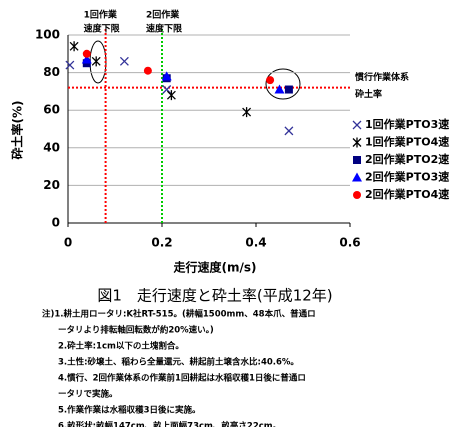 The image size is (468, 431). Describe the element at coordinates (214, 296) in the screenshot. I see `caption: 図1 走行速度と砕土率(平成12年)` at that location.